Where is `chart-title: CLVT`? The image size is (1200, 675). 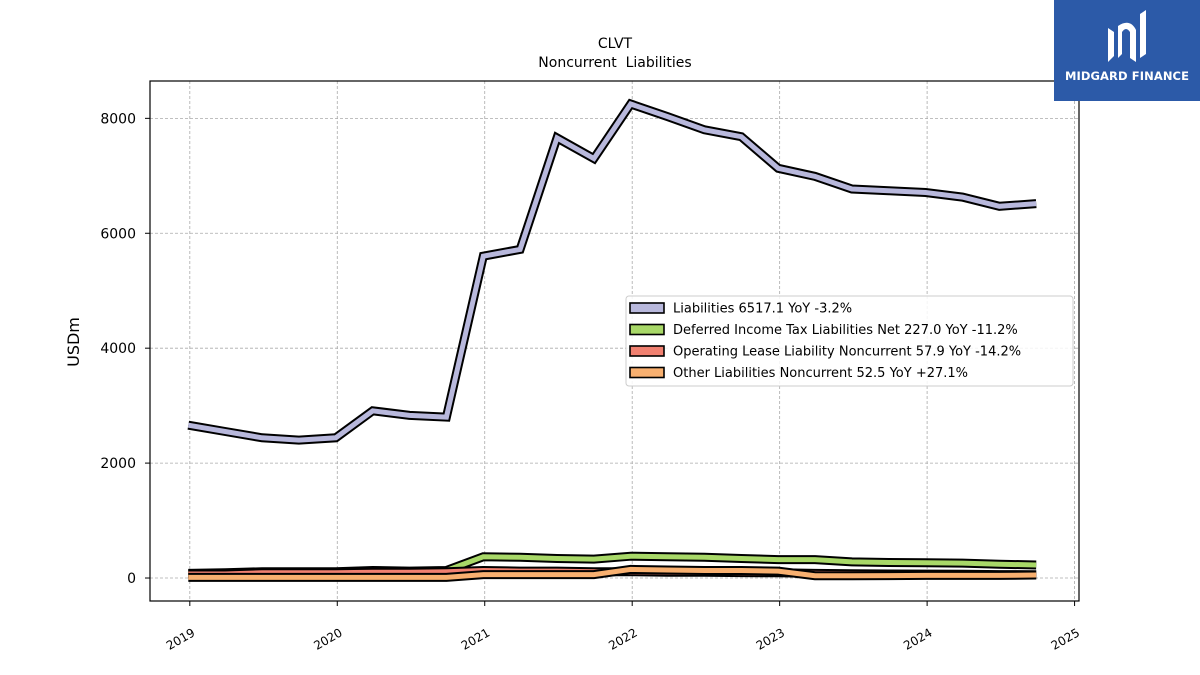
chart-title: CLVT is located at coordinates (615, 44).